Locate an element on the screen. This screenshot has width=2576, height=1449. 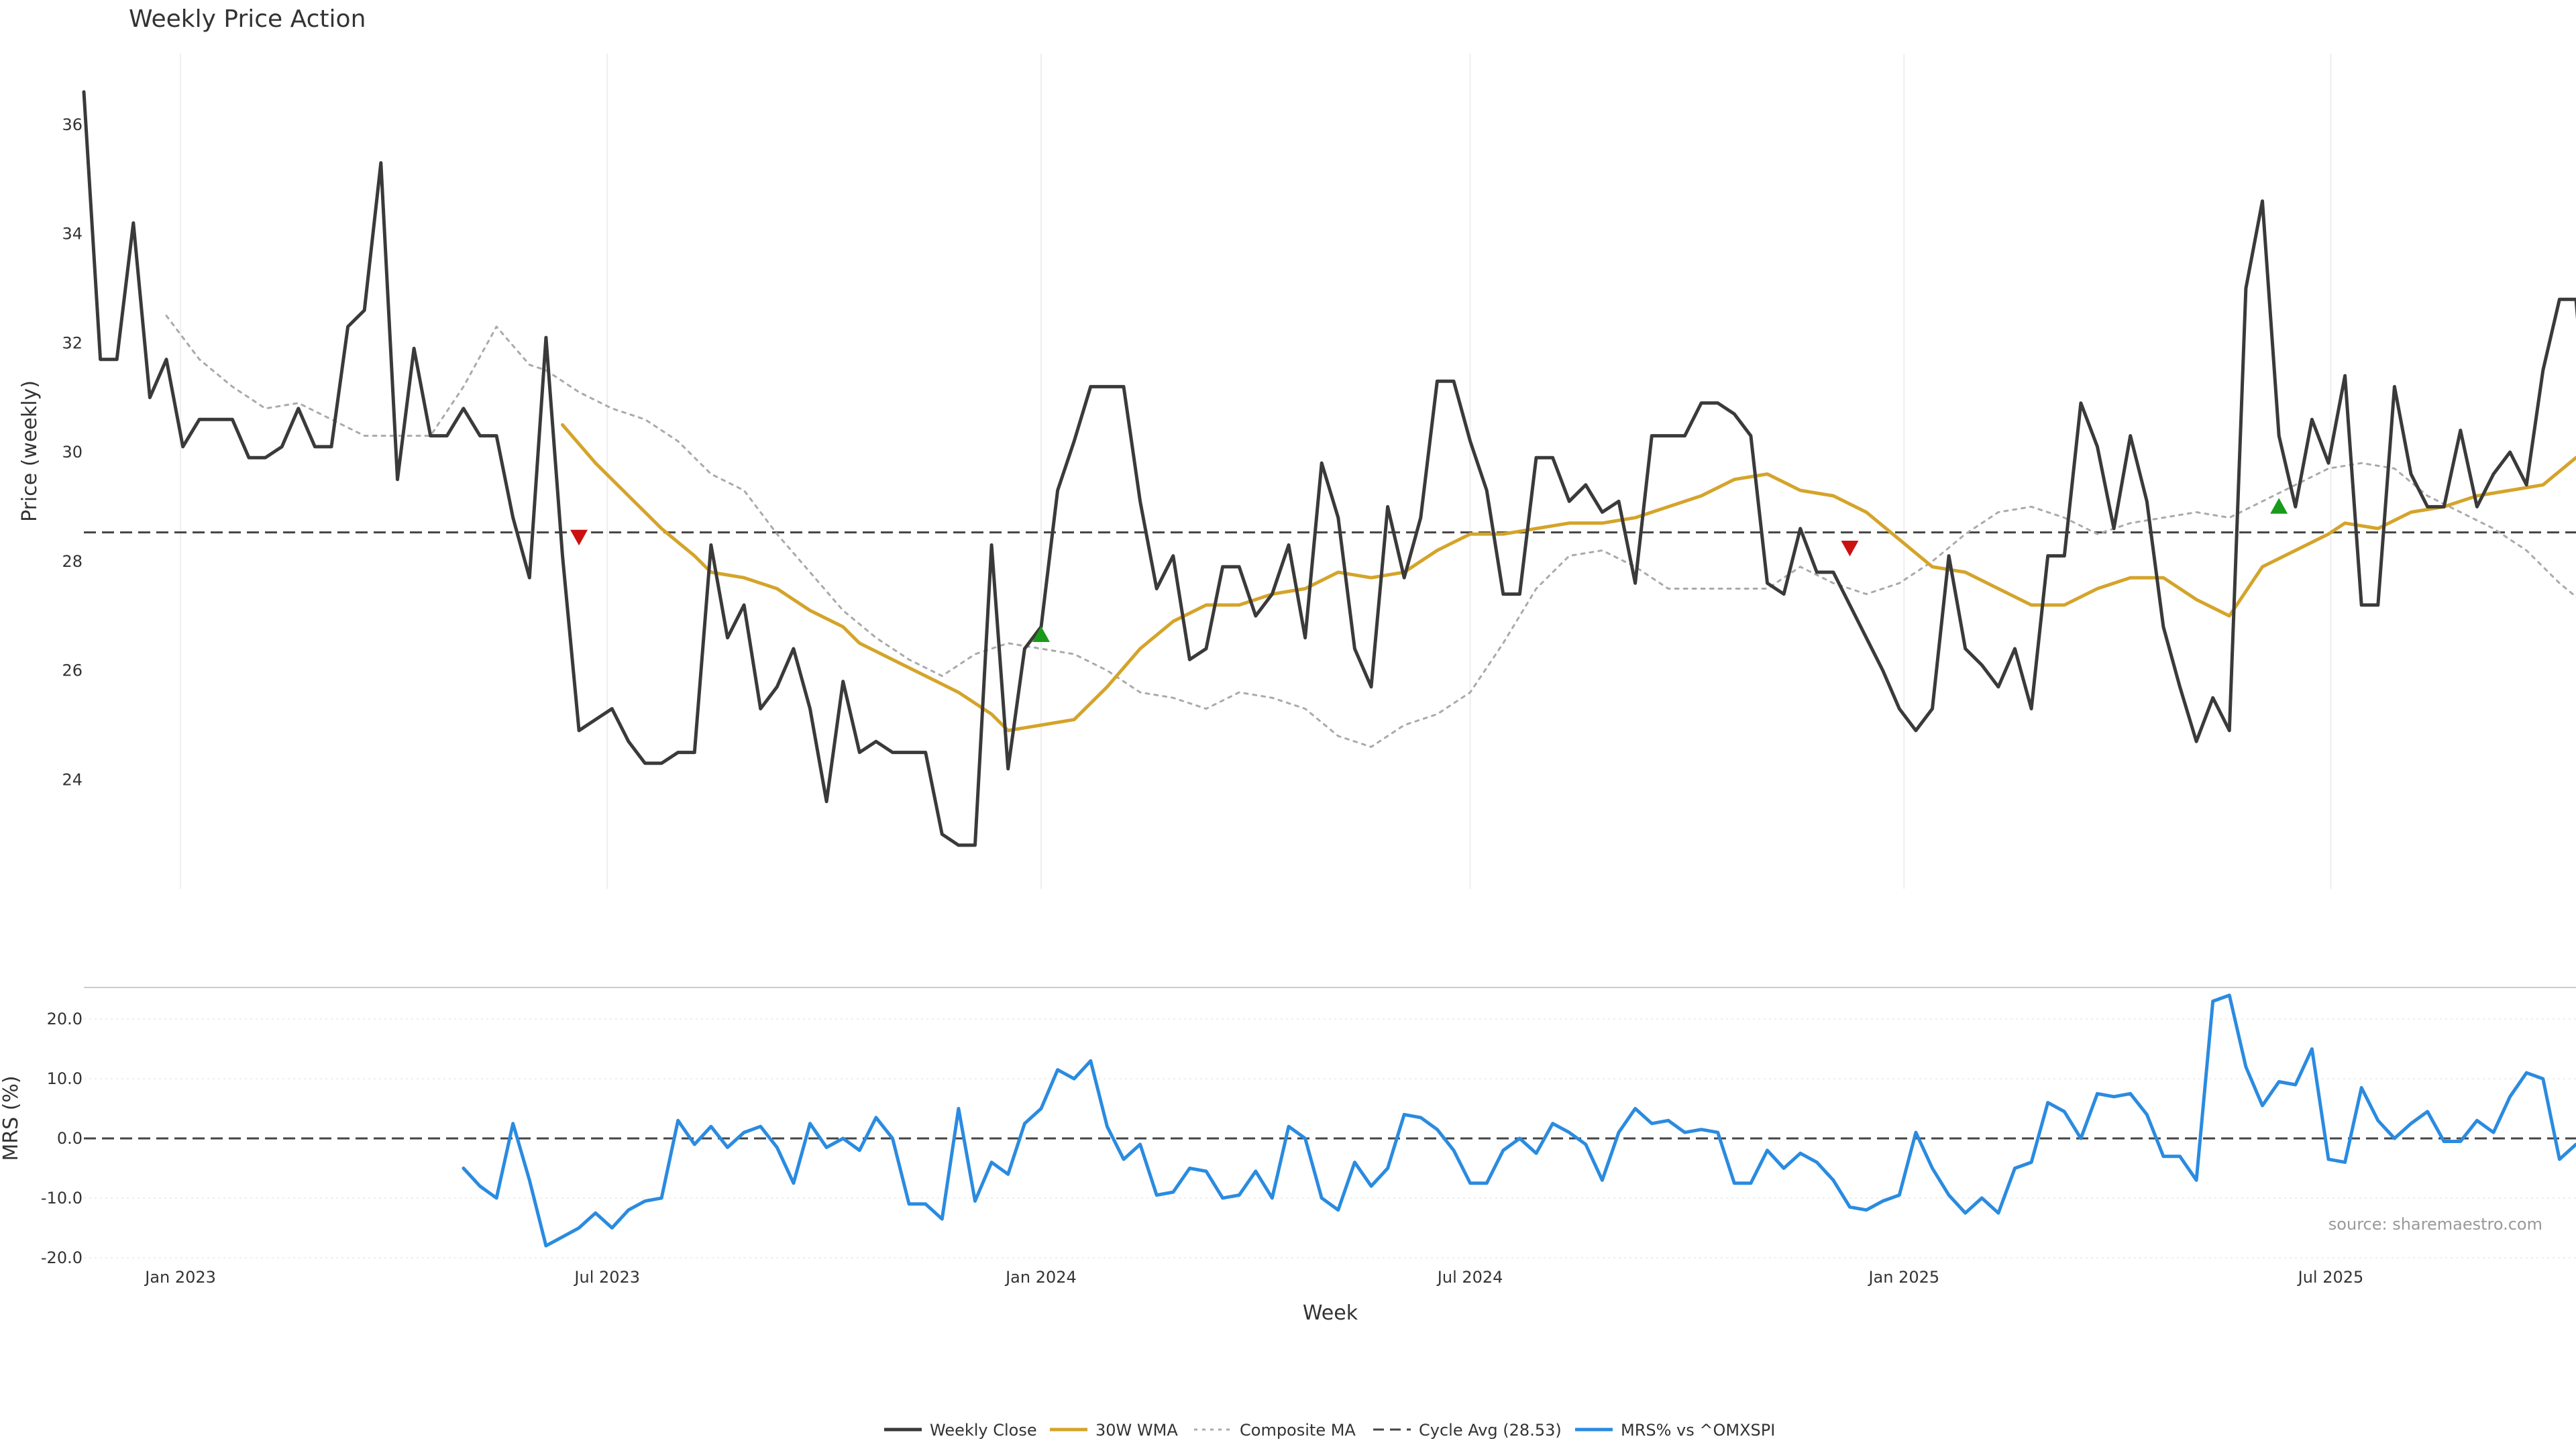
y-tick-label: 24 is located at coordinates (72, 779).